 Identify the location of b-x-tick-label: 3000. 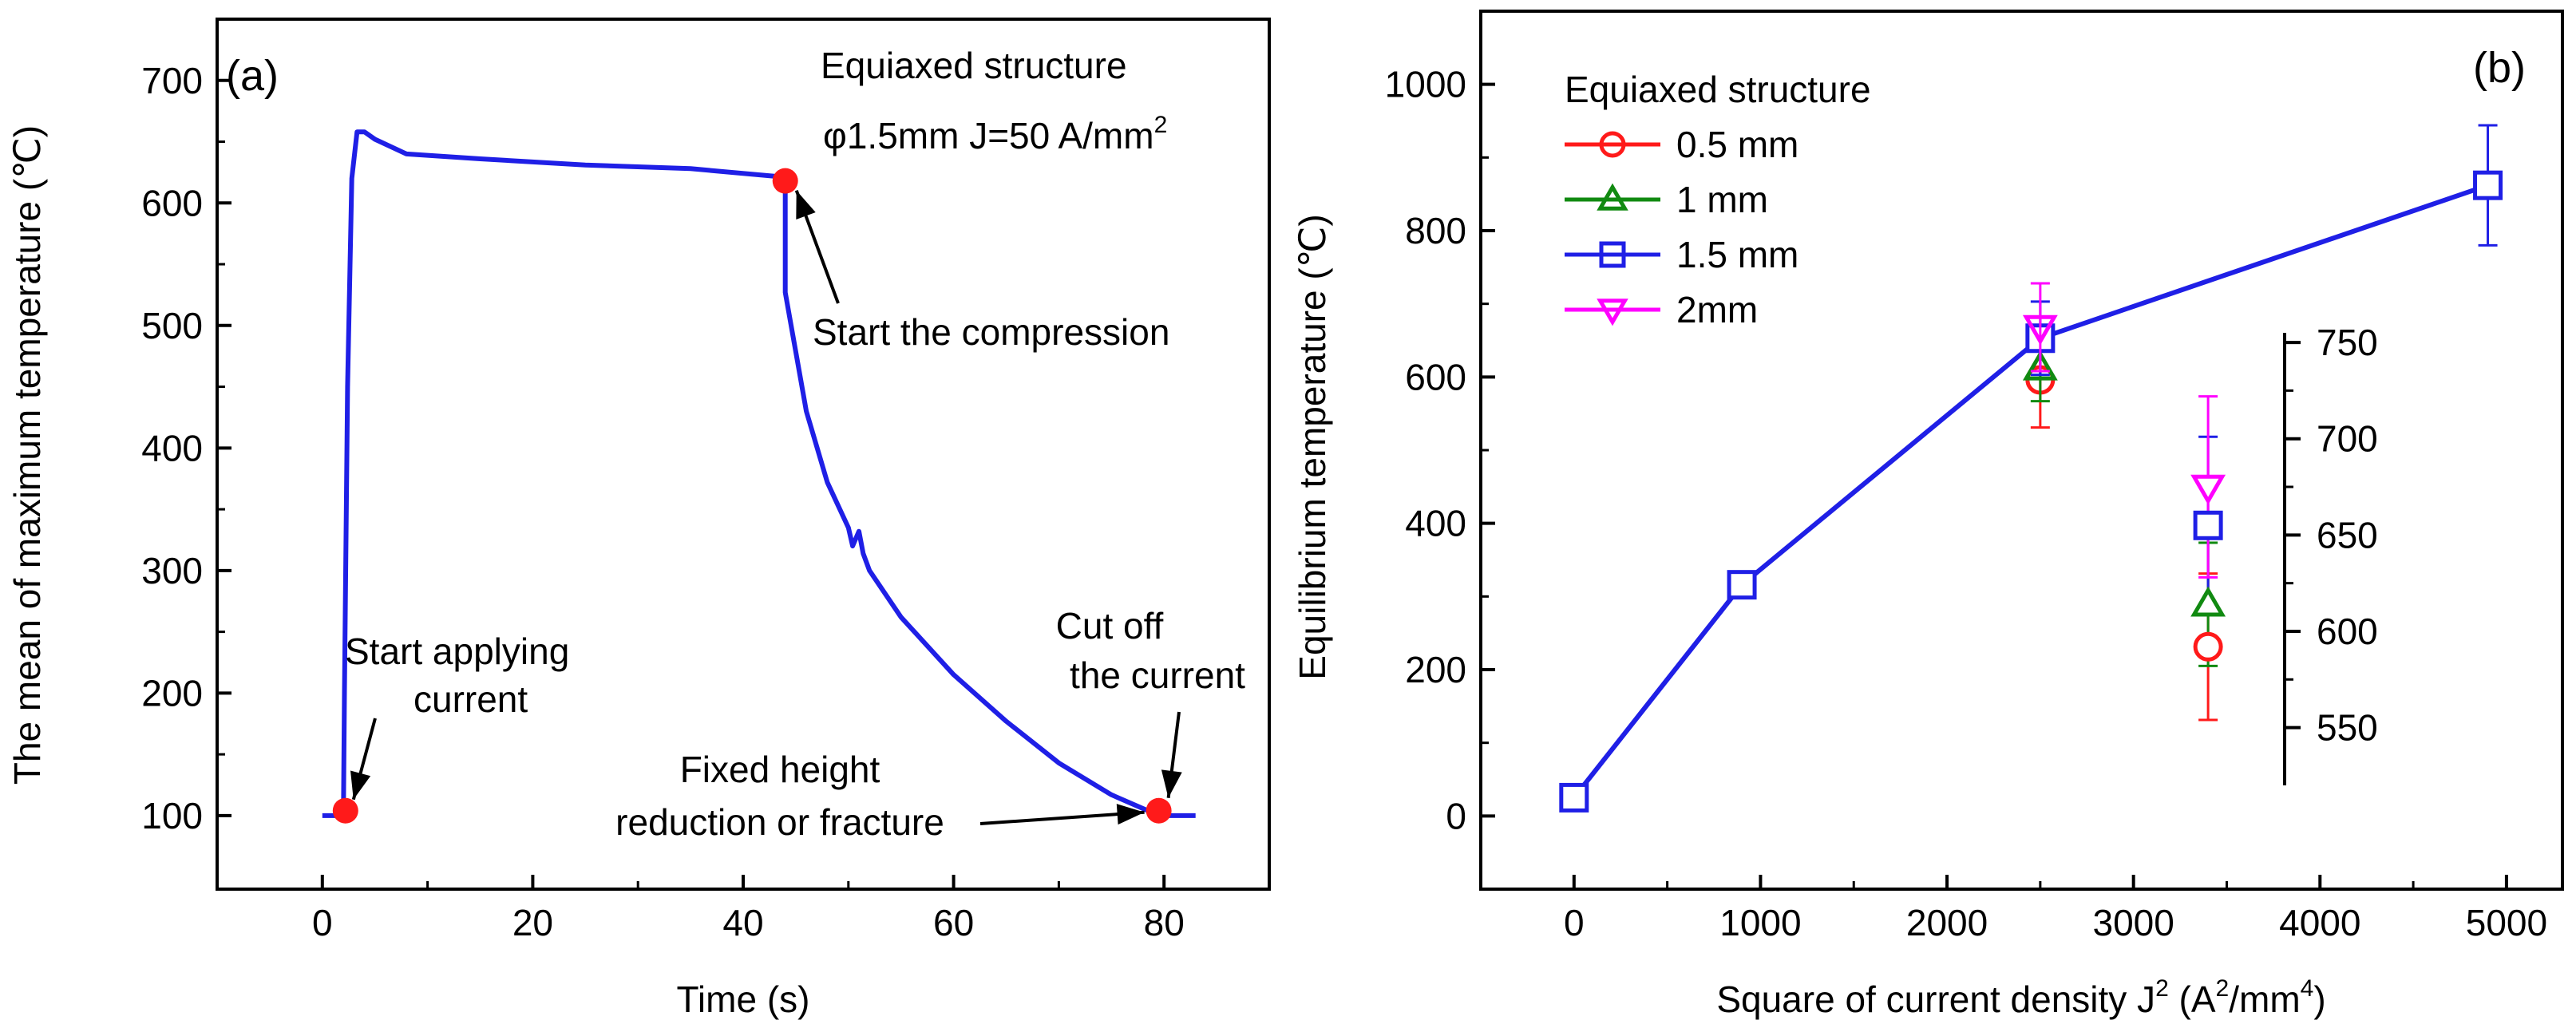
(2133, 922).